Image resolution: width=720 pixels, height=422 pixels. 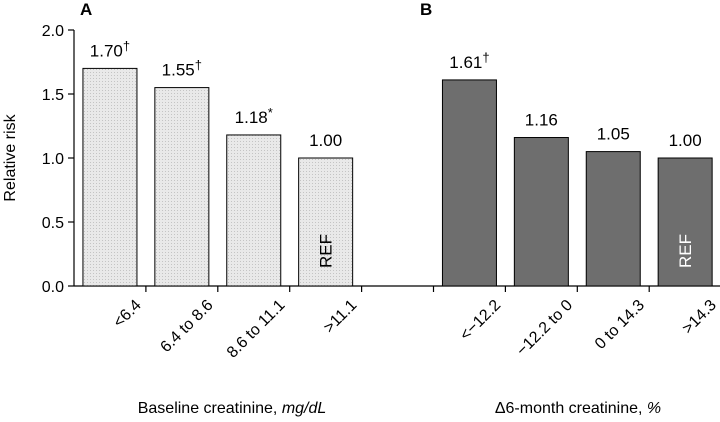 I want to click on panel-a-value-number: 1.70, so click(x=106, y=50).